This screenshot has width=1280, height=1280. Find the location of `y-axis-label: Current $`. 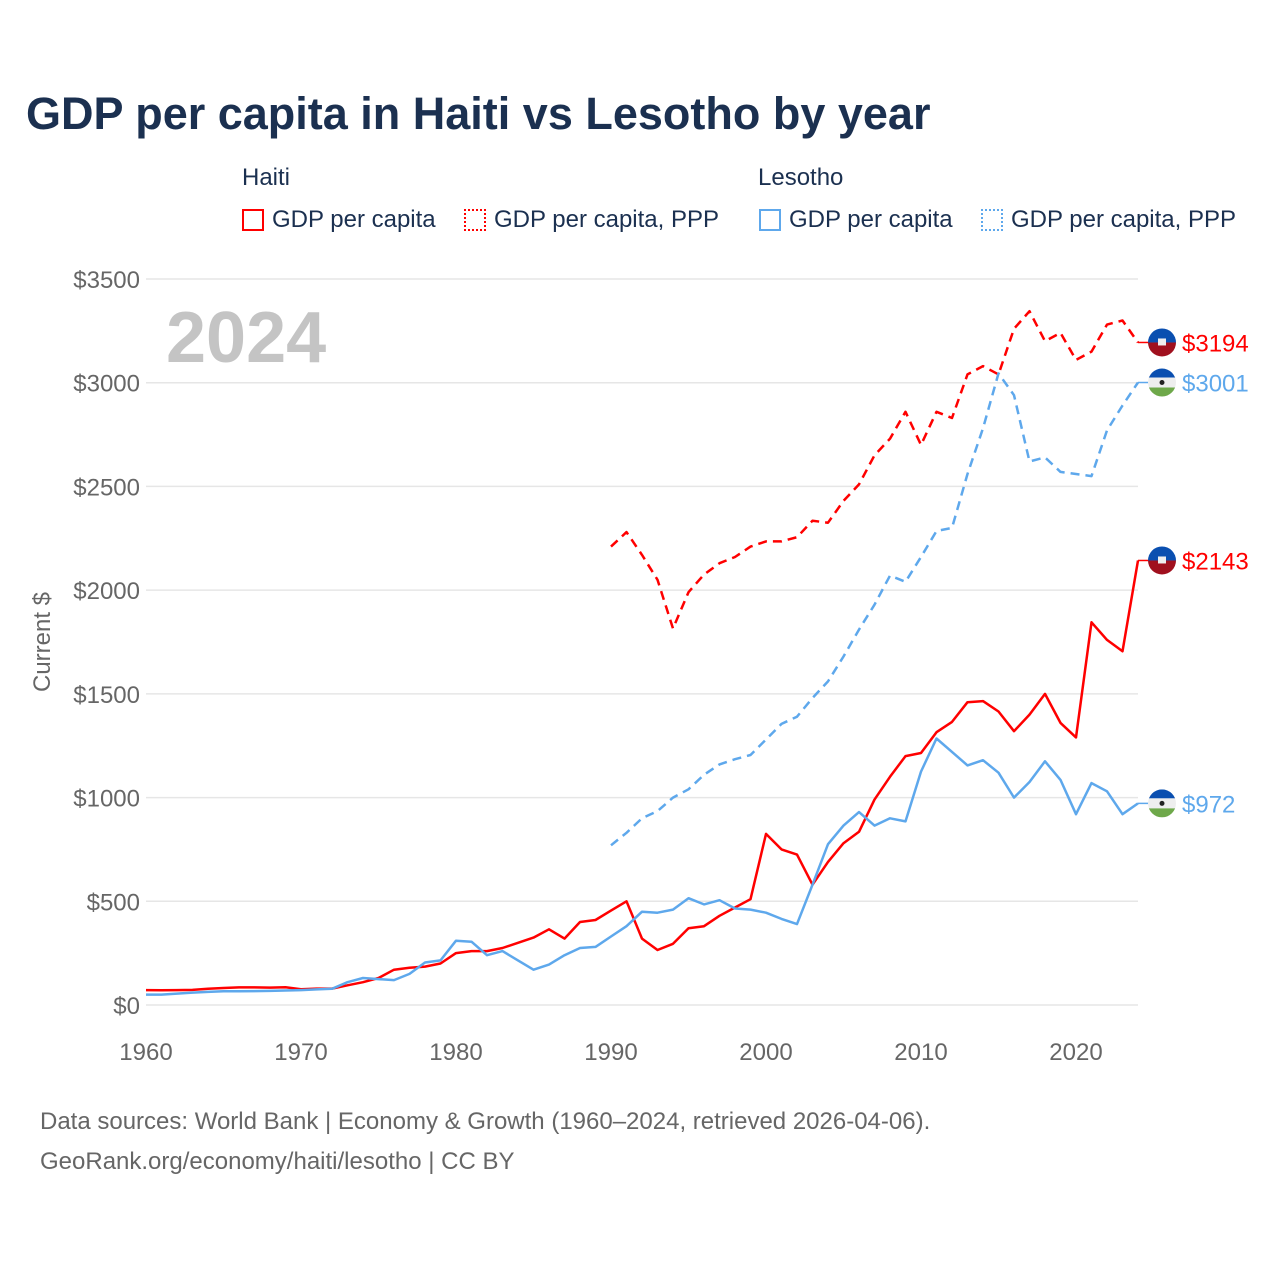

y-axis-label: Current $ is located at coordinates (42, 642).